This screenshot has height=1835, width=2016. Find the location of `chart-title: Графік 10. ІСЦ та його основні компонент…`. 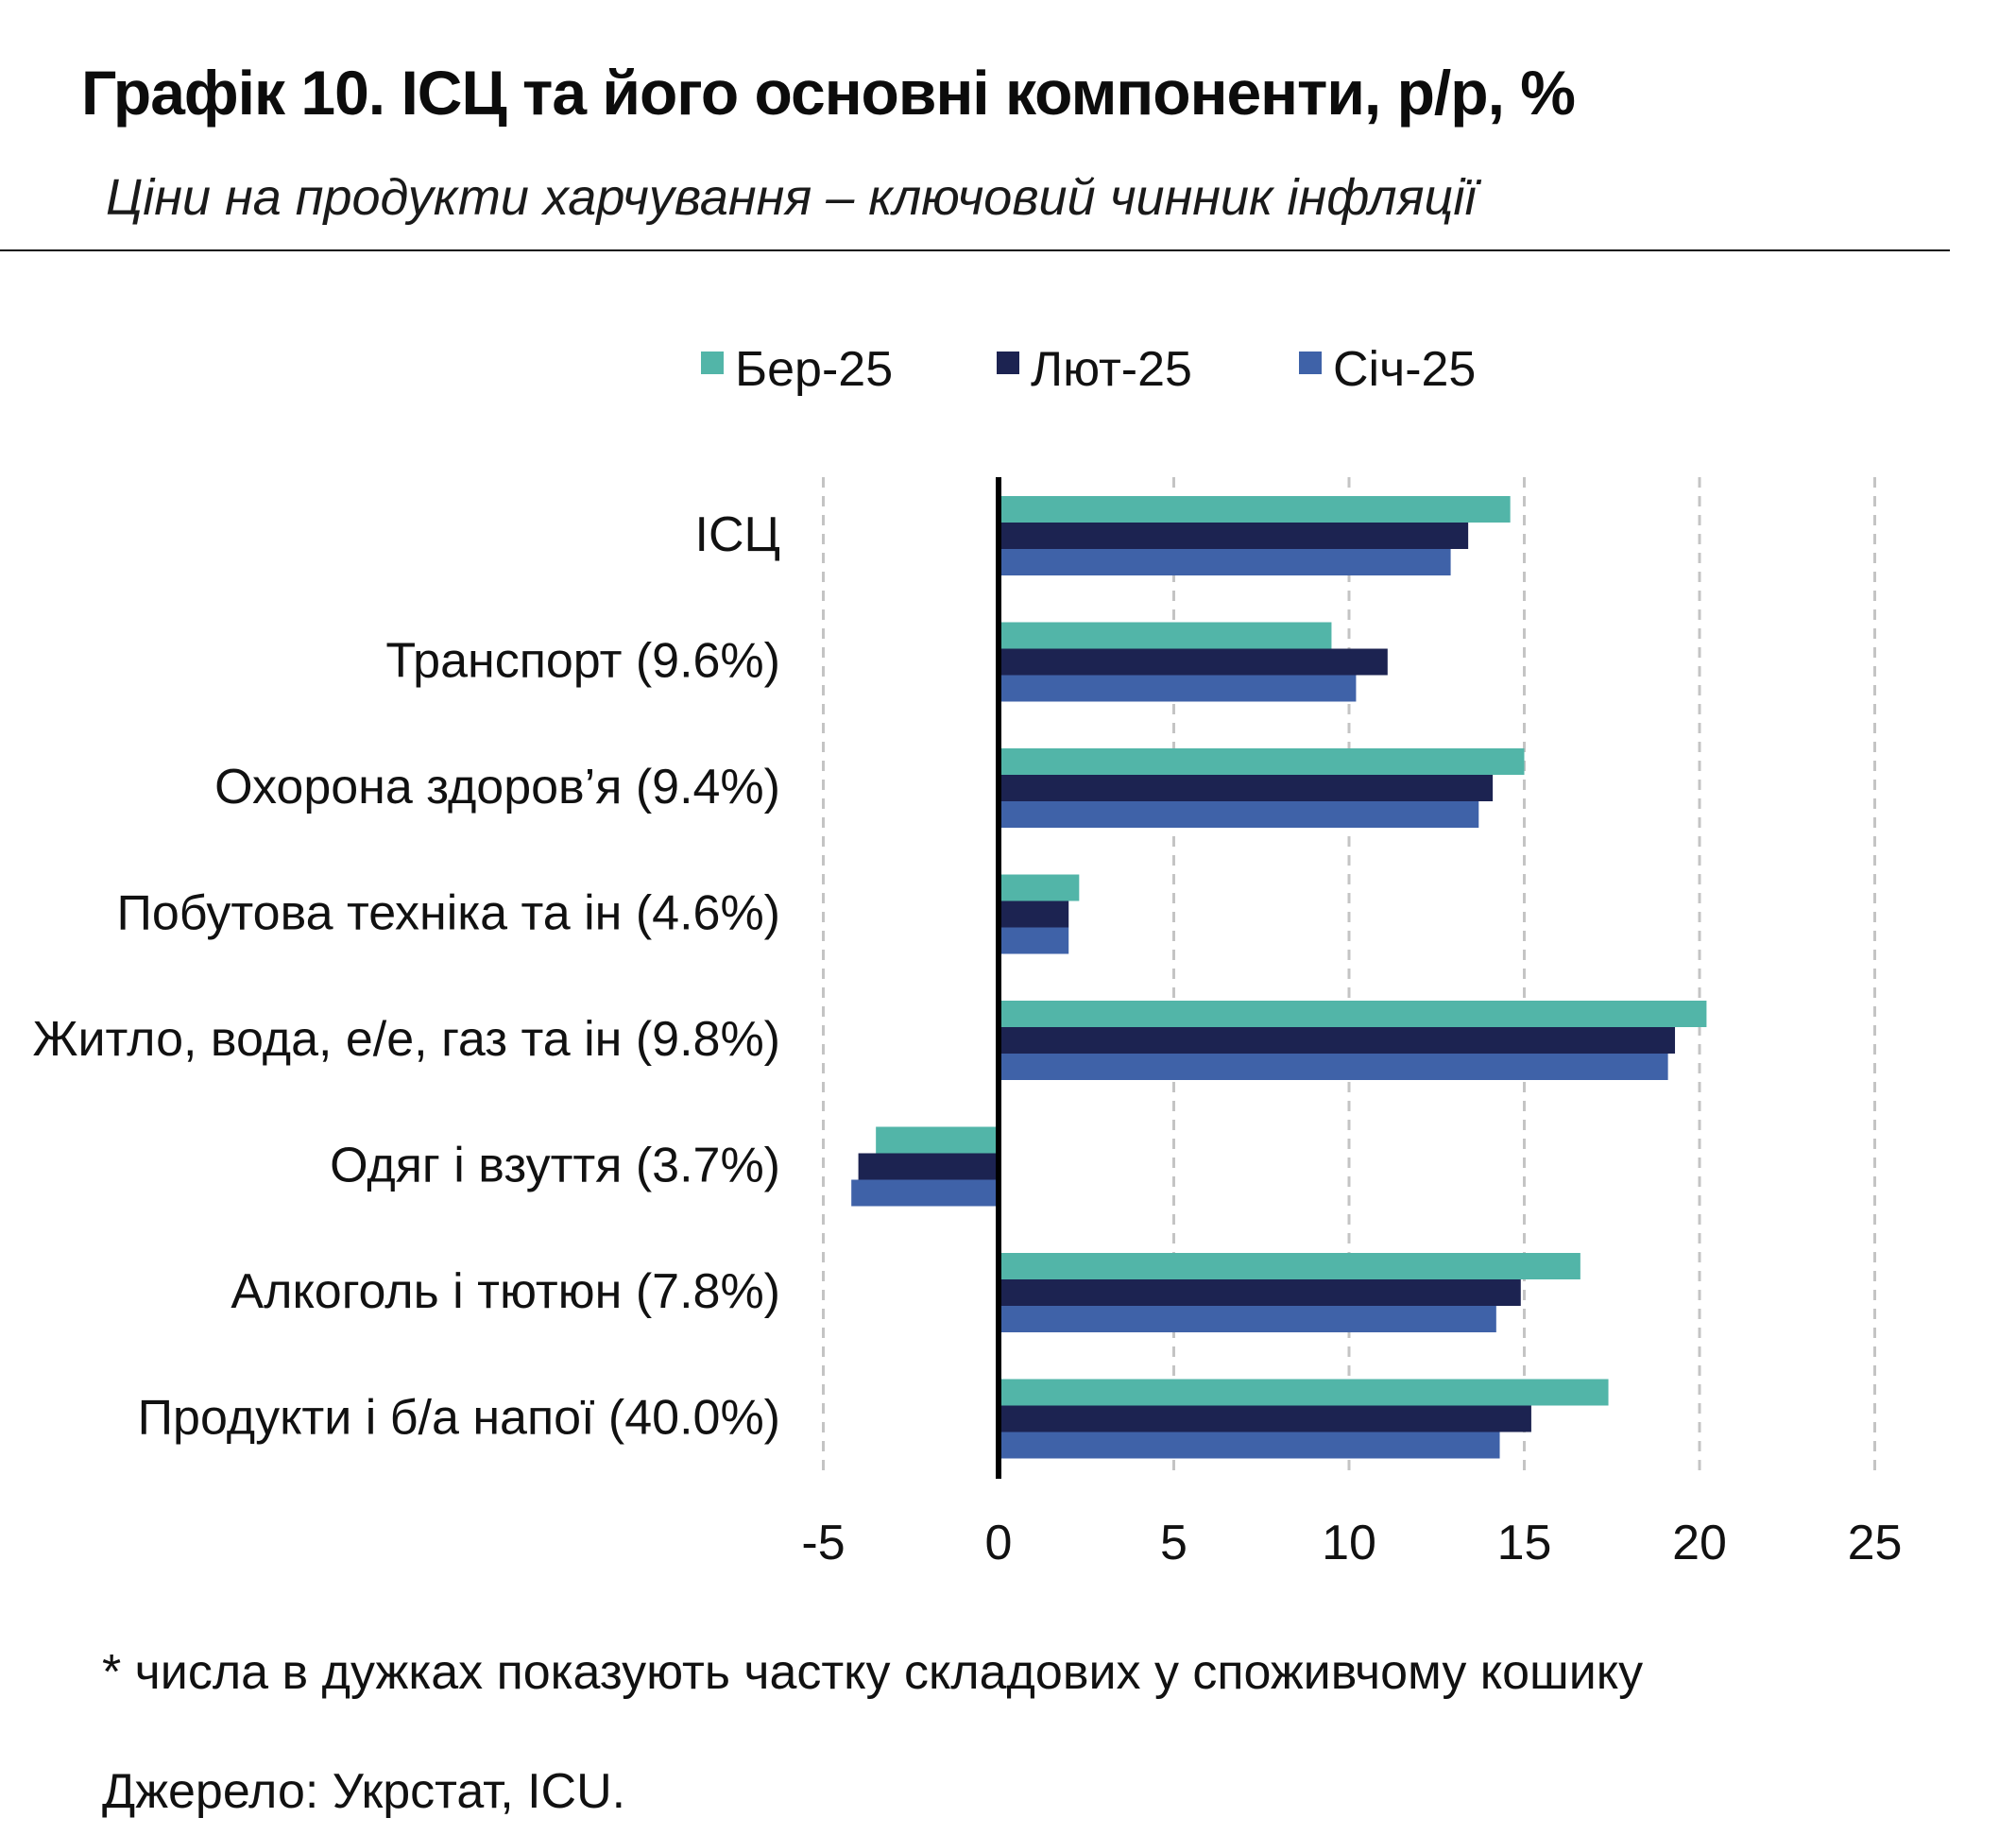

chart-title: Графік 10. ІСЦ та його основні компонент… is located at coordinates (828, 93).